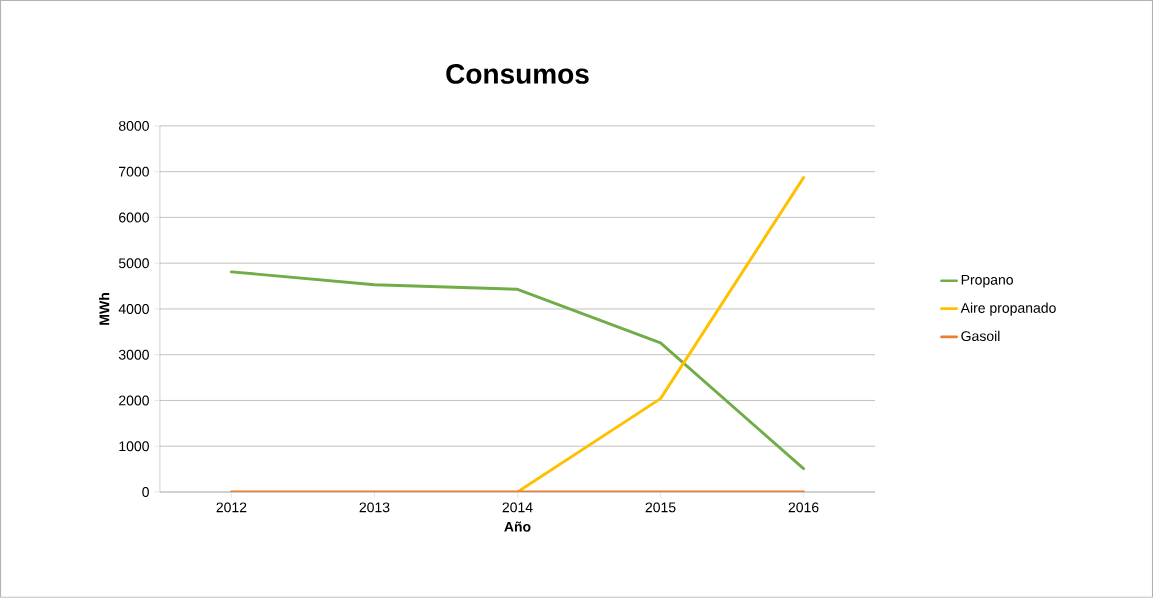  Describe the element at coordinates (104, 309) in the screenshot. I see `y-axis-title: MWh` at that location.